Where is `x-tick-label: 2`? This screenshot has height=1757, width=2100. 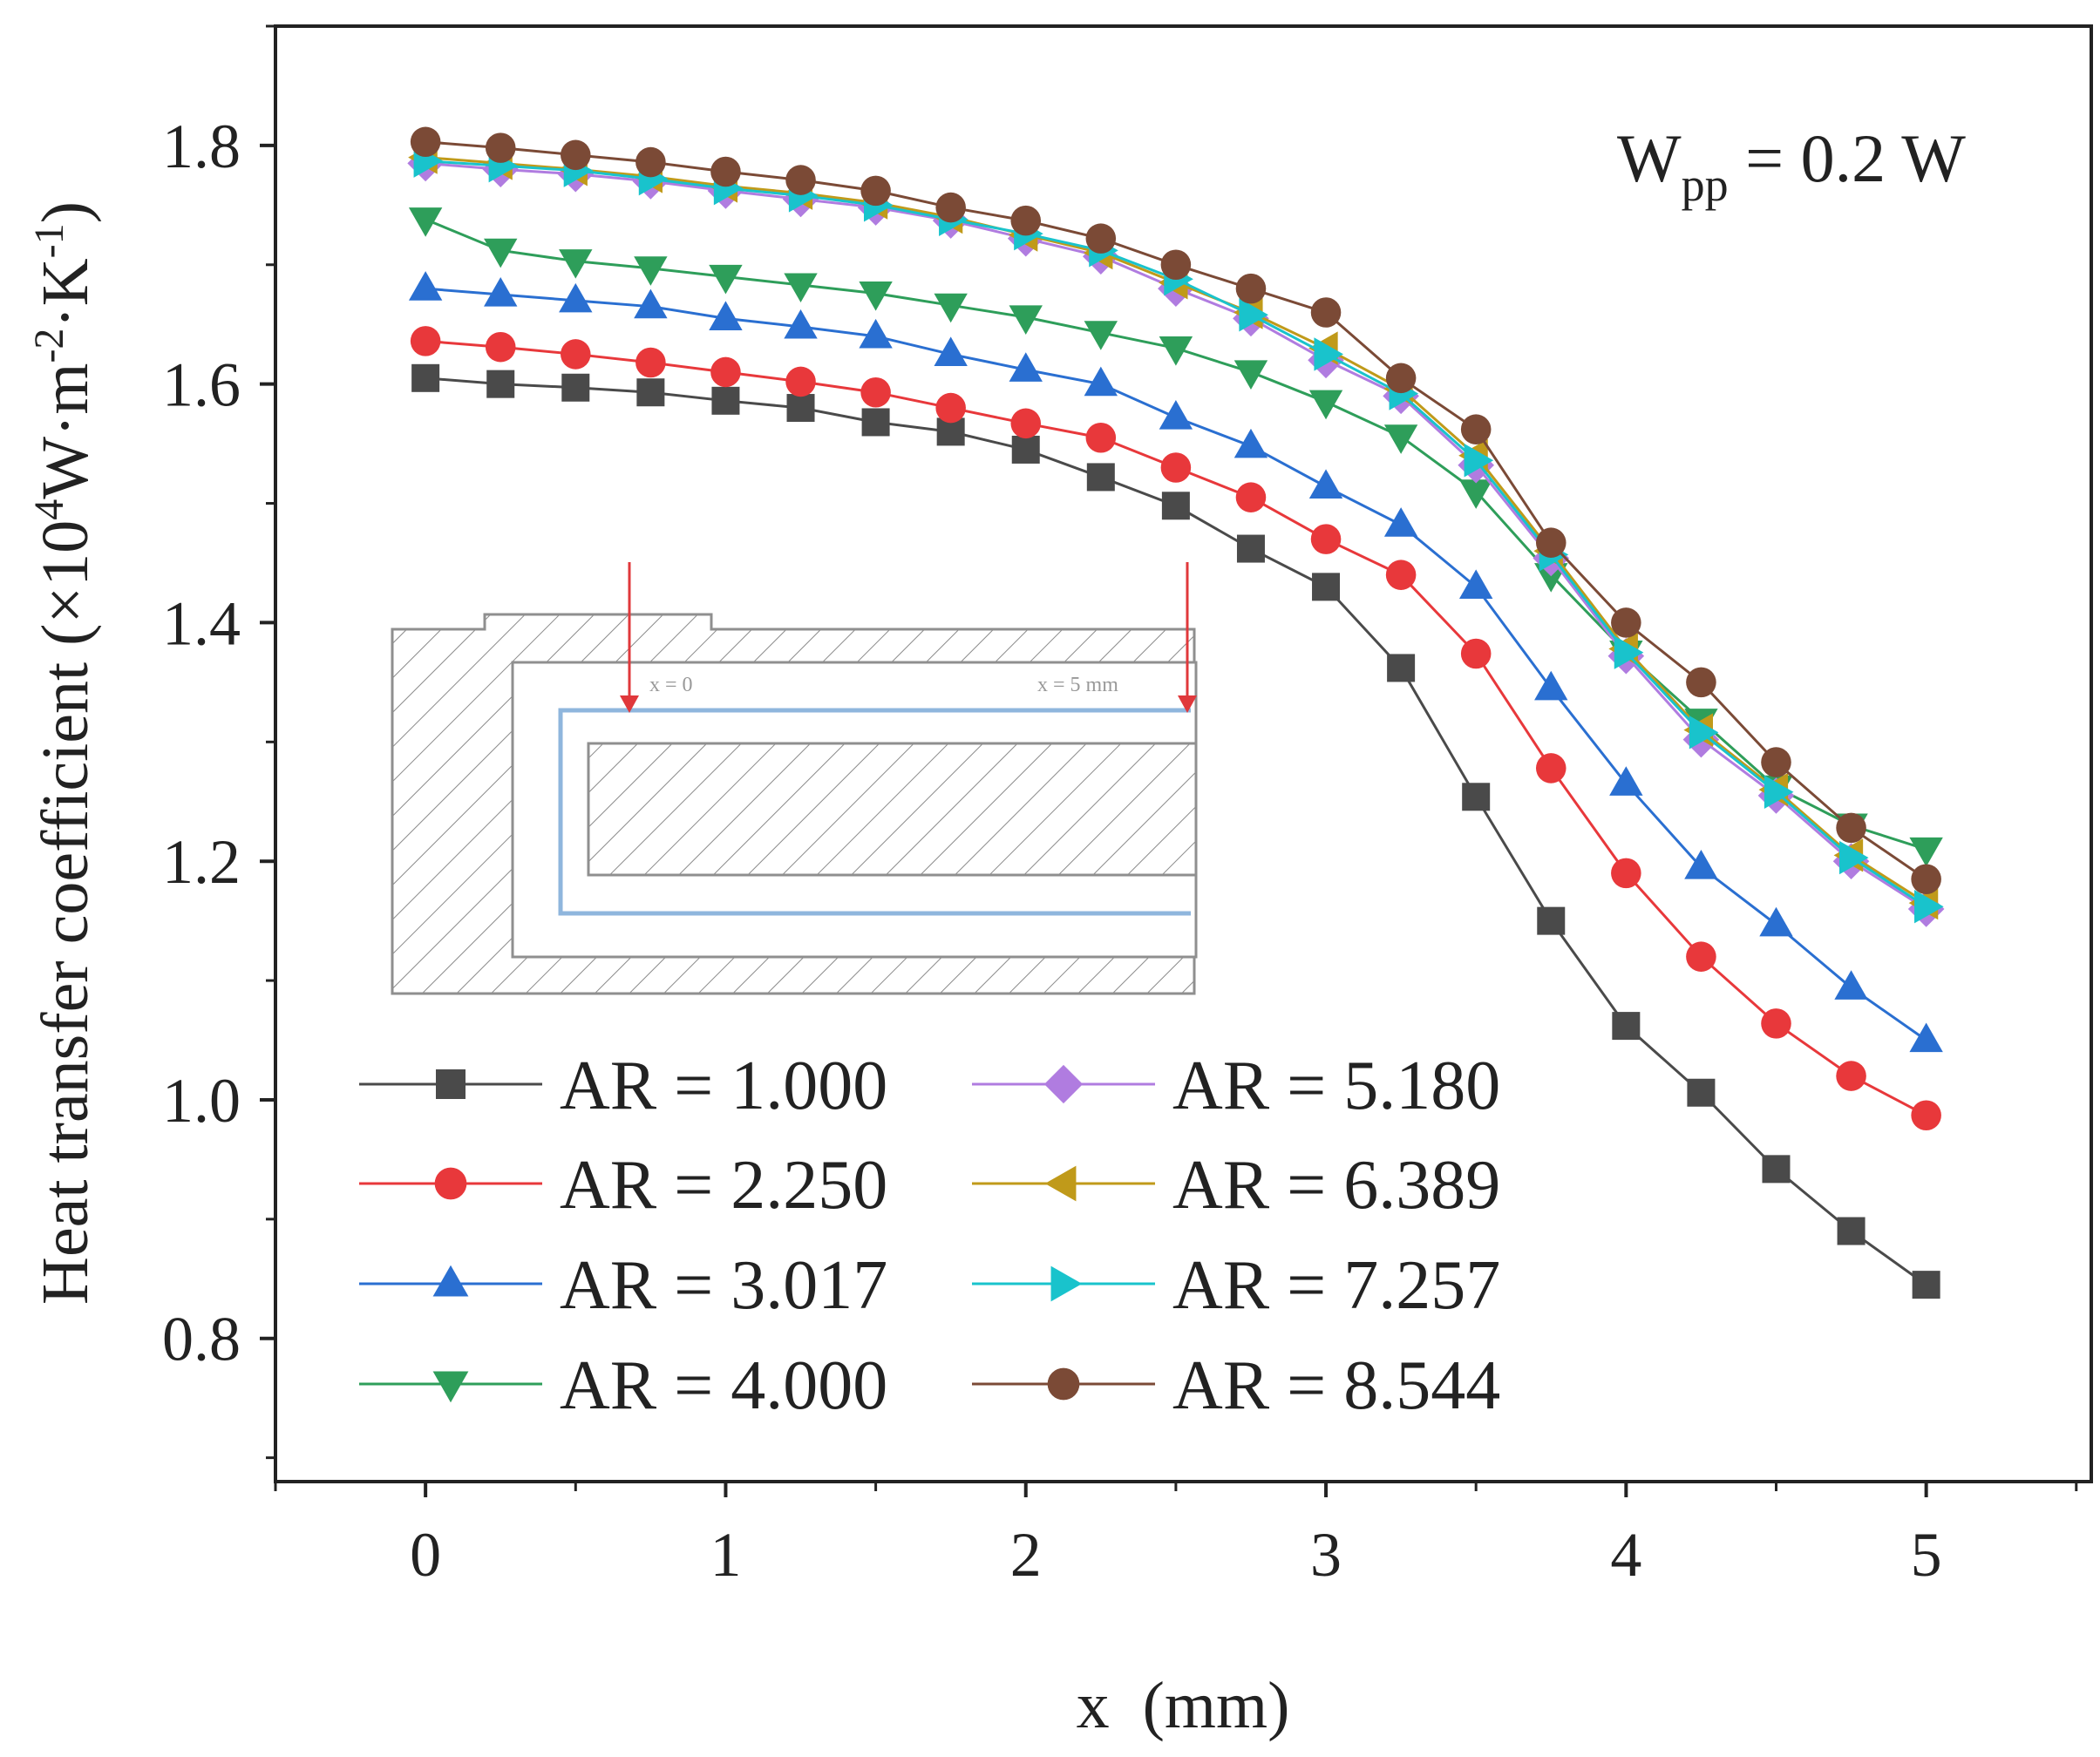 x-tick-label: 2 is located at coordinates (1026, 1555).